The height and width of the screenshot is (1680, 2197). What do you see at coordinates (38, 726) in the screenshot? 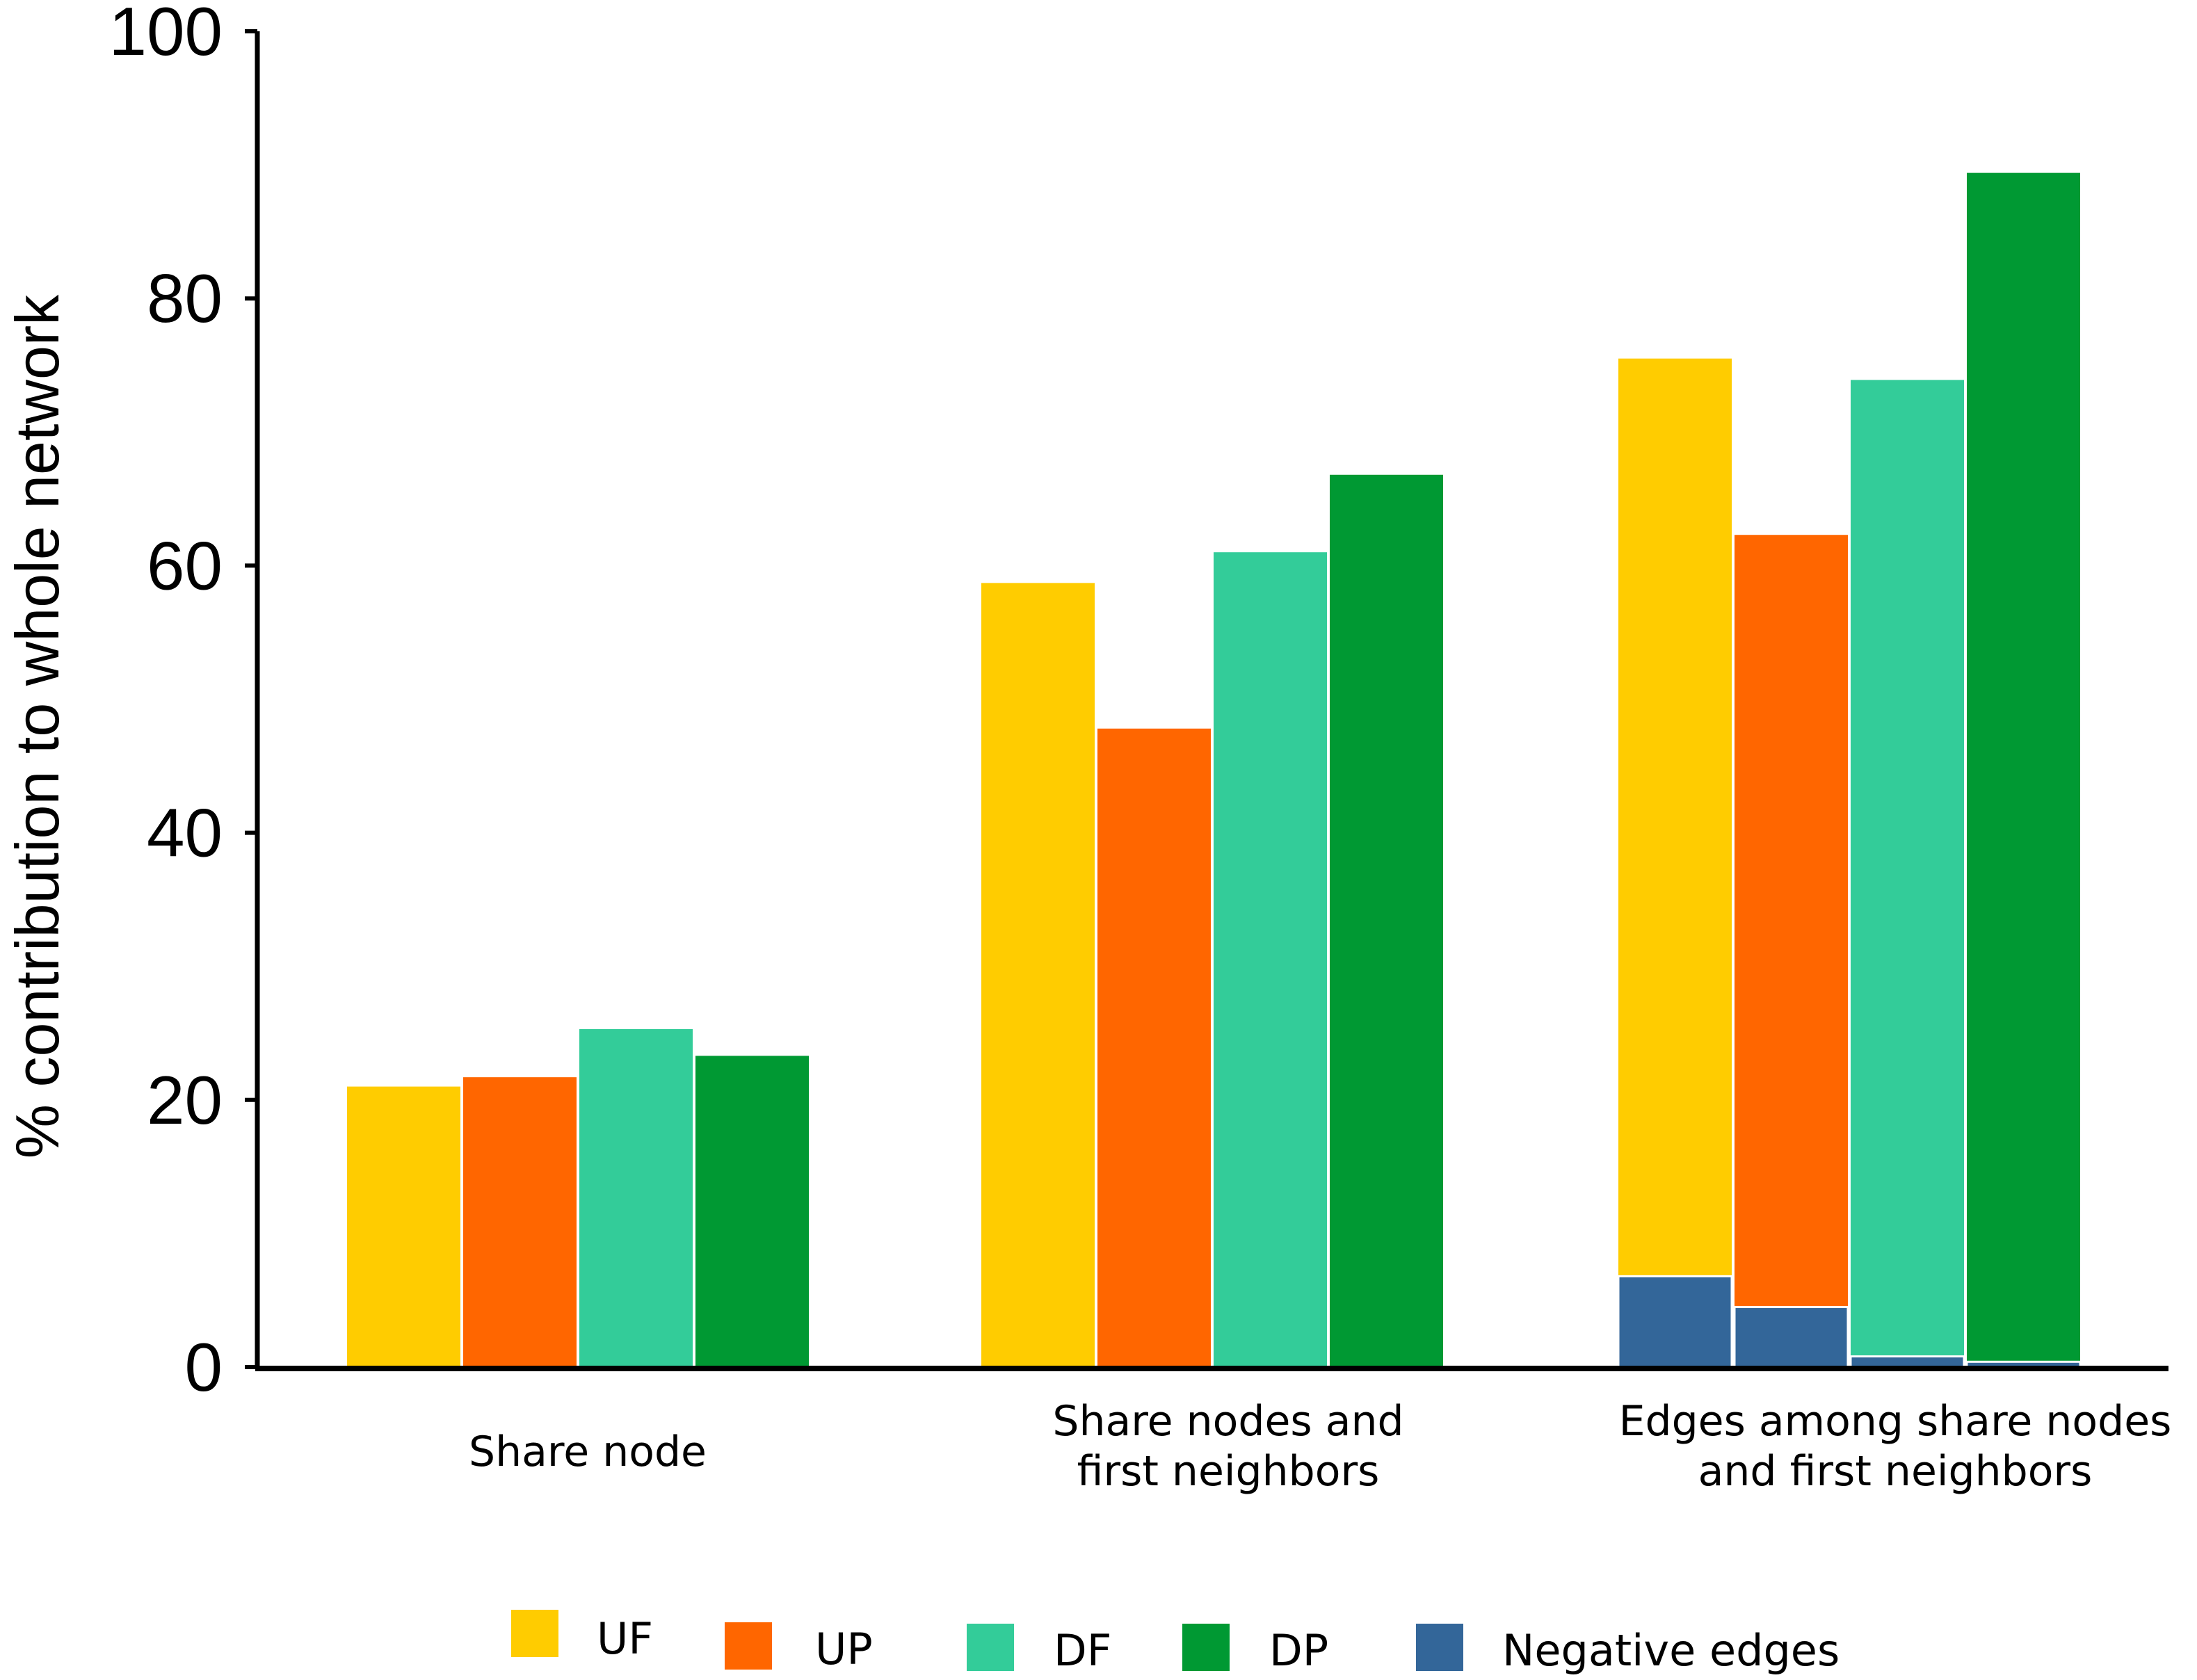
I see `y-axis-label: % contribution to whole network` at bounding box center [38, 726].